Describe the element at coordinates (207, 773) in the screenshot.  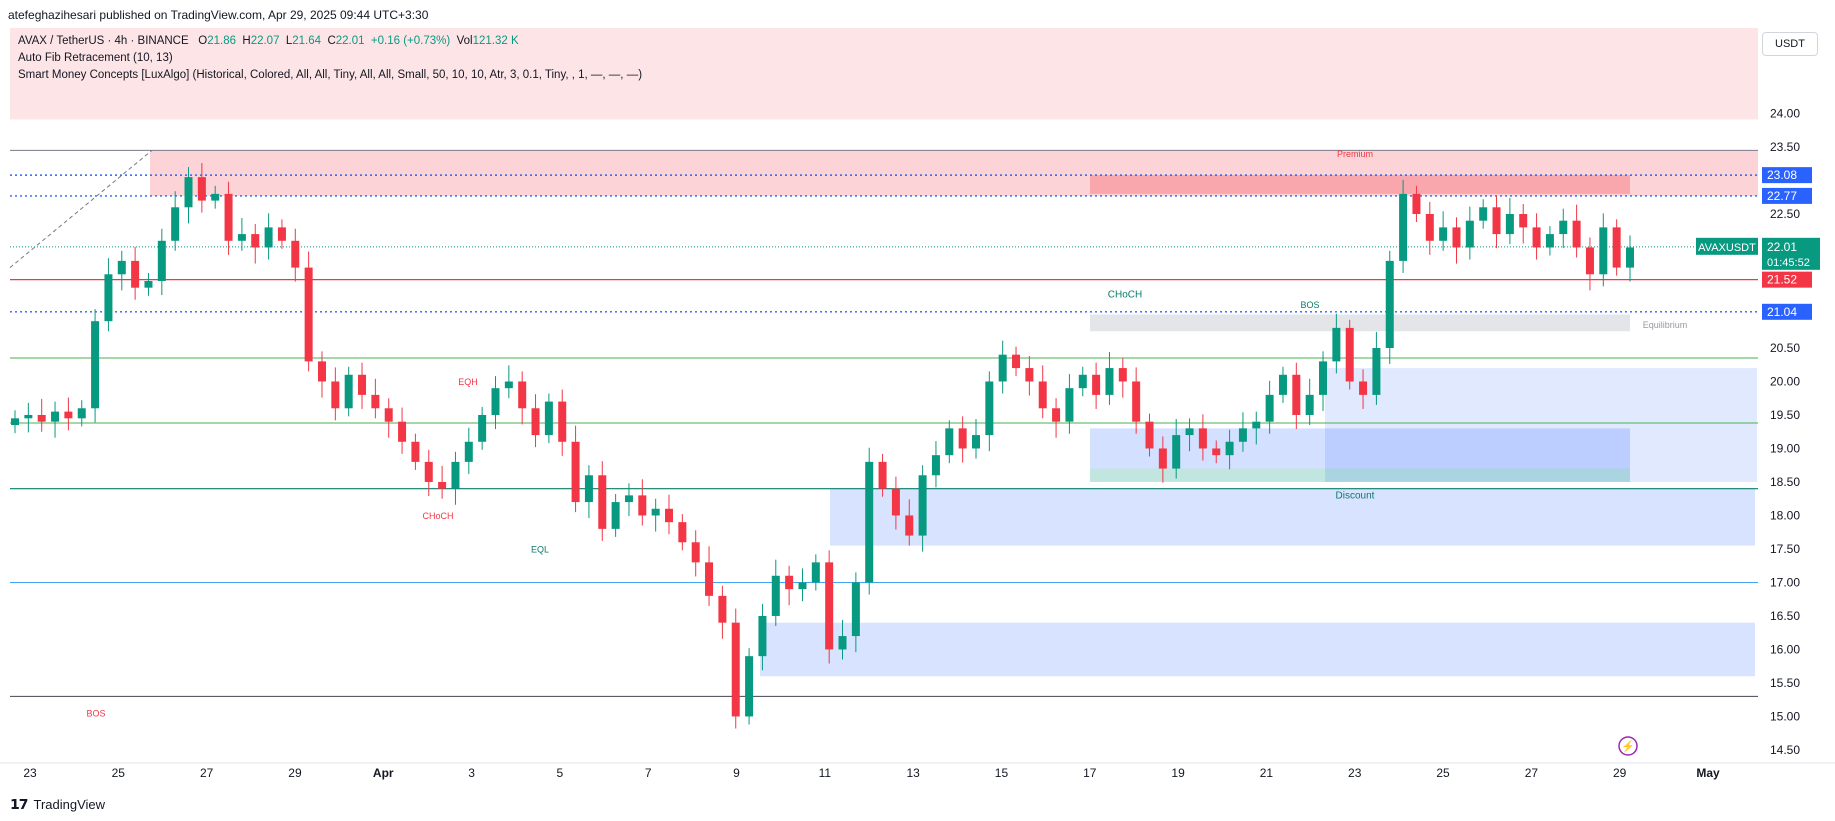
I see `time-axis-tick: 27` at that location.